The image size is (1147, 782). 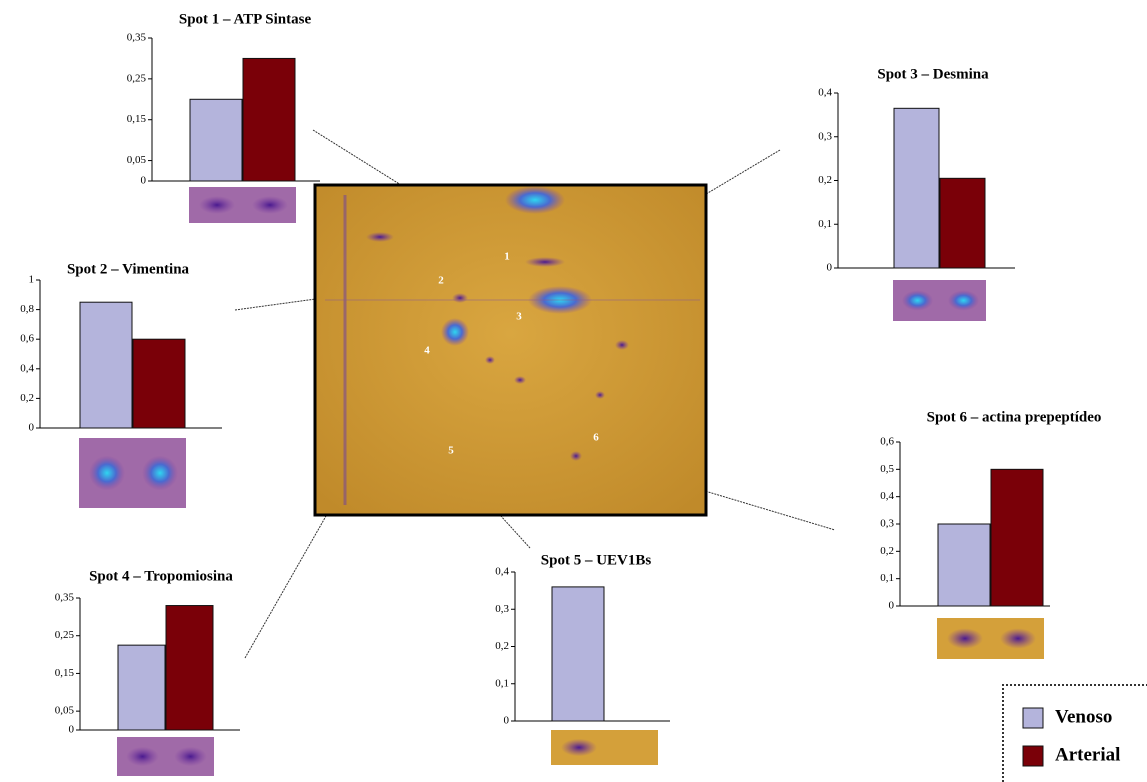 I want to click on gel-image, so click(x=510, y=350).